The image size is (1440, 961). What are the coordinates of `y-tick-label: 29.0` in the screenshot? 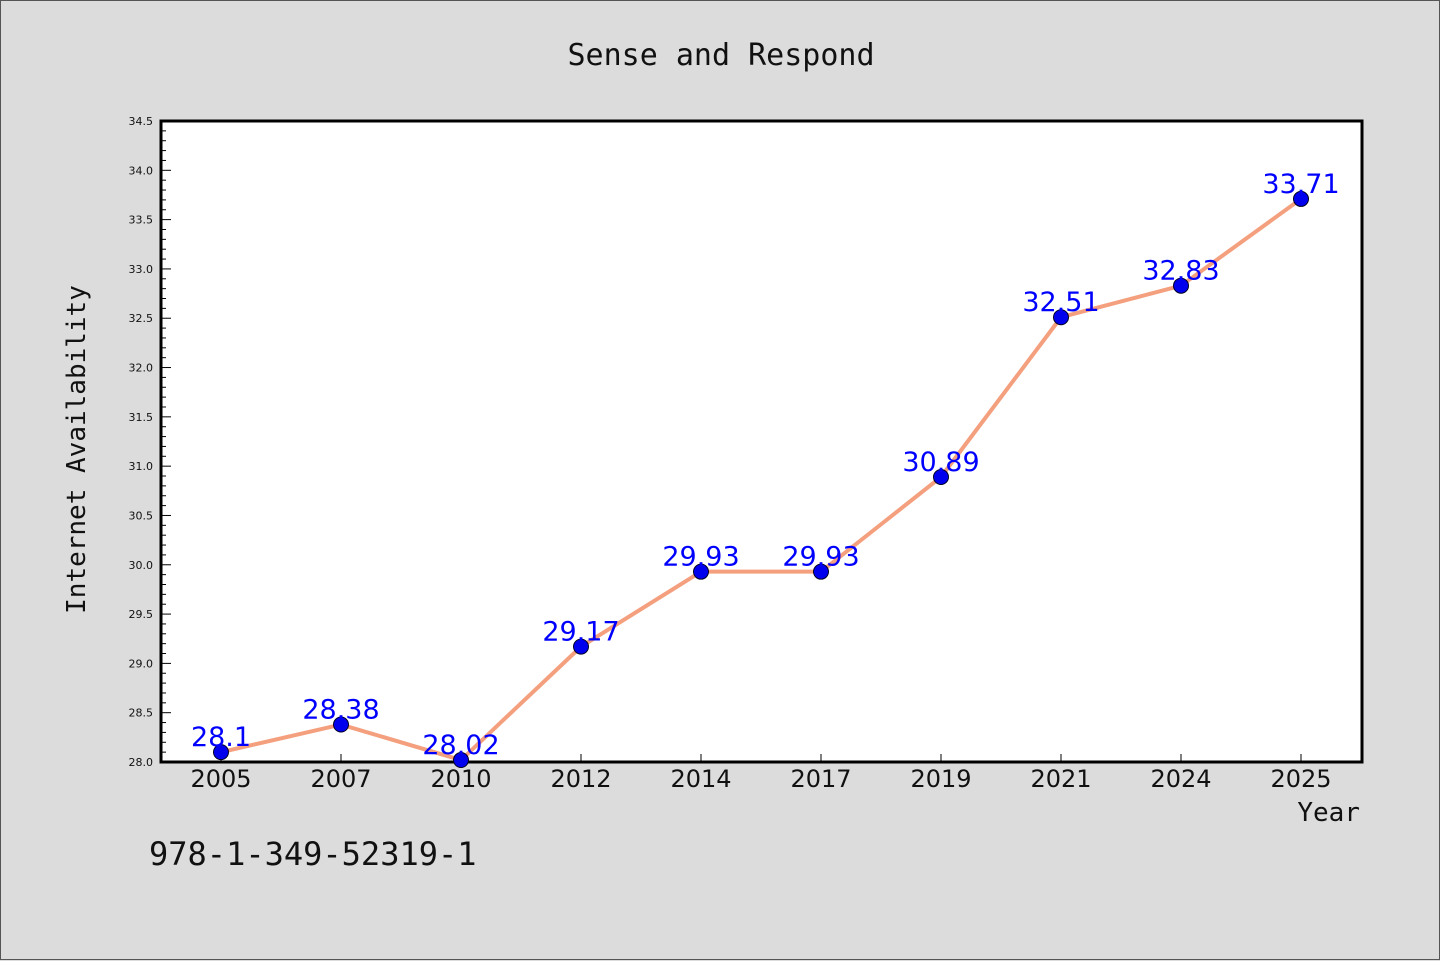 It's located at (141, 663).